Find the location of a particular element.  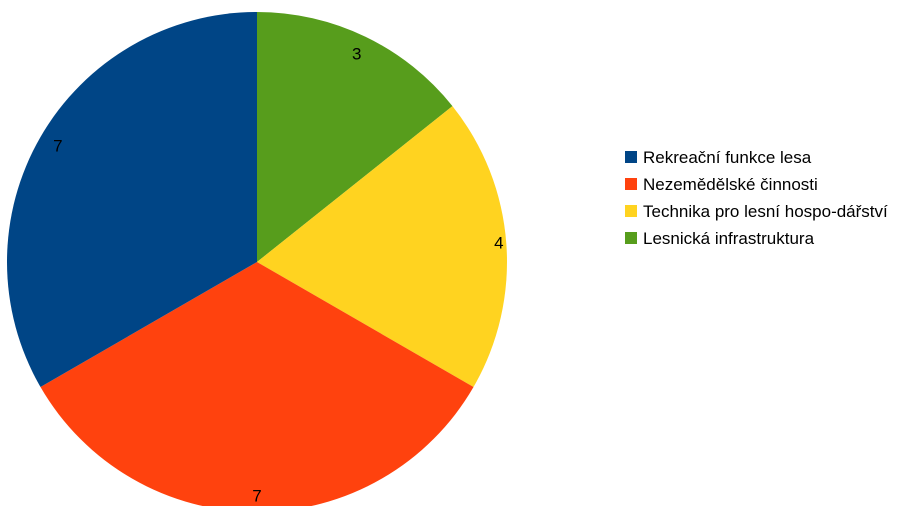

legend-label: Nezemědělské činnosti is located at coordinates (730, 184).